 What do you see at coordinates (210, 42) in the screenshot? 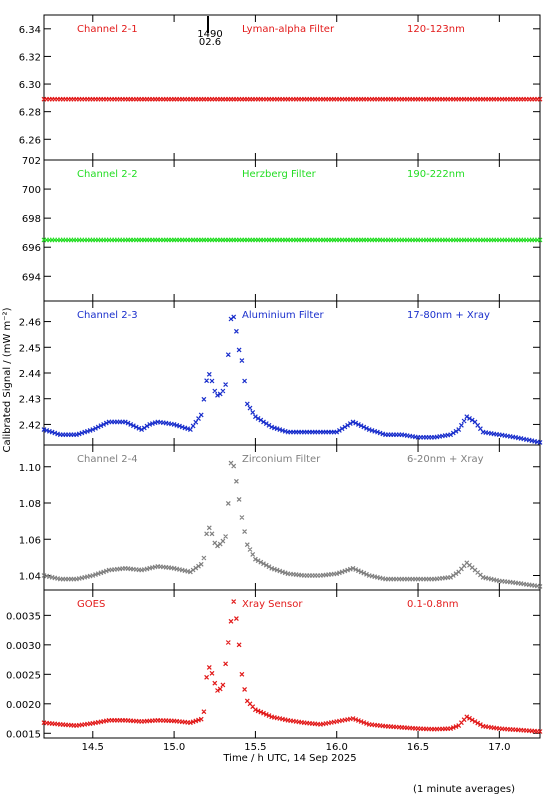
I see `time-marker-sublabel: 02.6` at bounding box center [210, 42].